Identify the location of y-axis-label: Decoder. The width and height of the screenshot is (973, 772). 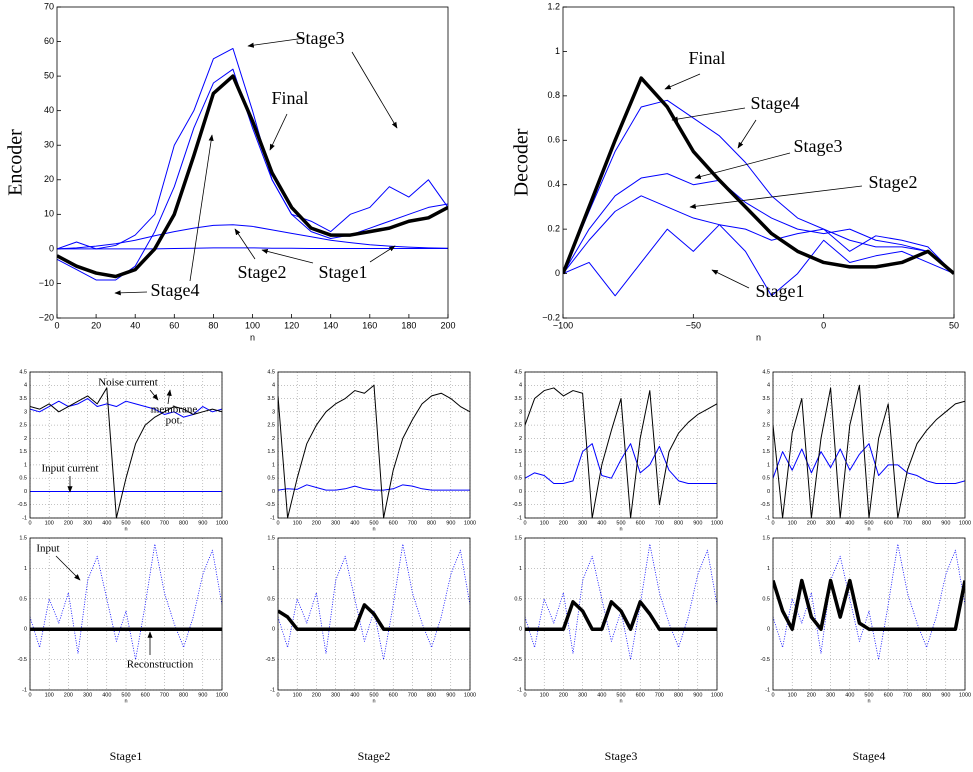
(522, 162).